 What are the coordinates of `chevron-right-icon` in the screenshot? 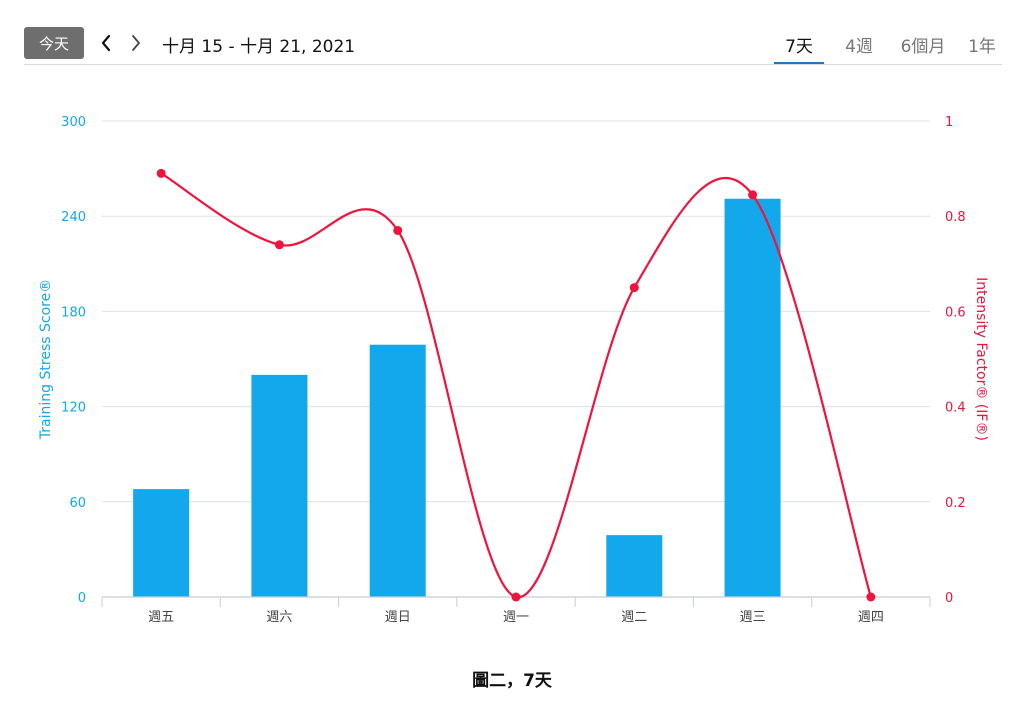 It's located at (136, 43).